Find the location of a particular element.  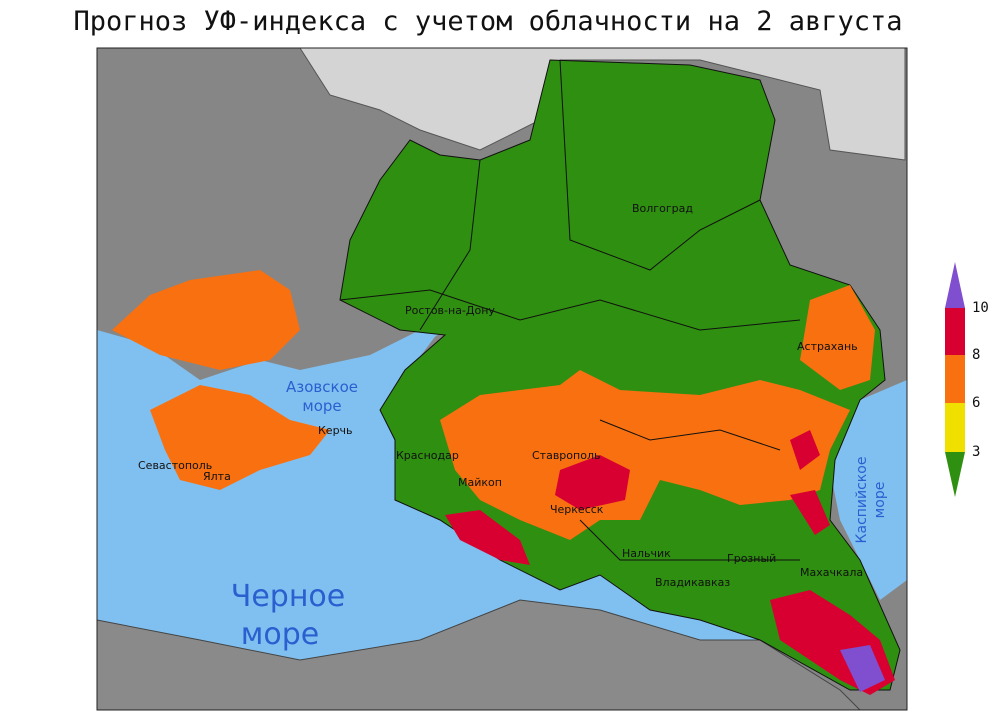

city-label: Майкоп is located at coordinates (480, 482).